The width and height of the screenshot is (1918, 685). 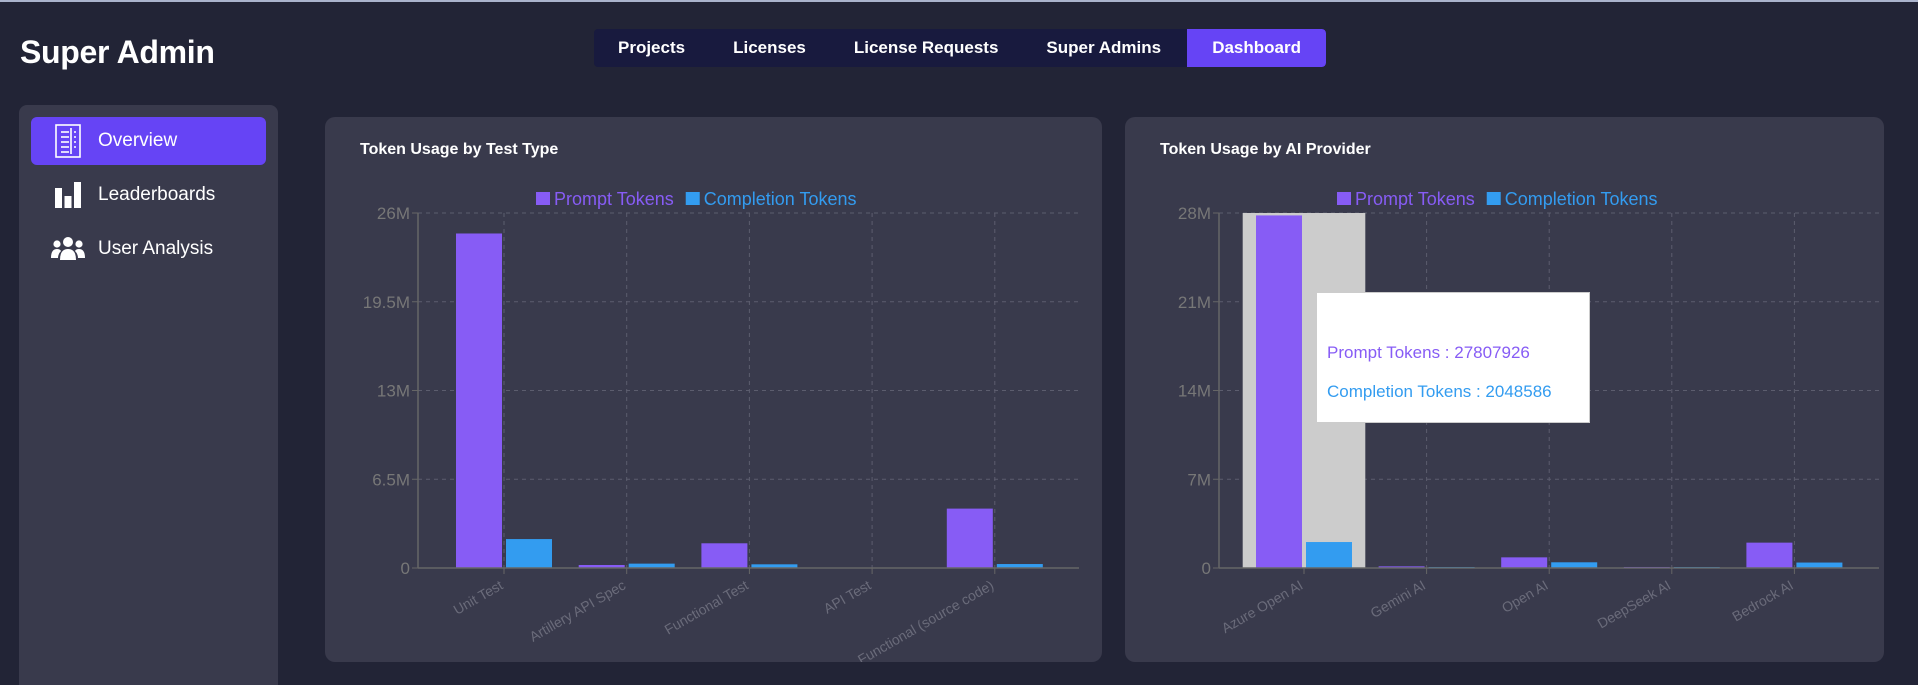 What do you see at coordinates (386, 302) in the screenshot?
I see `y-tick-label: 19.5M` at bounding box center [386, 302].